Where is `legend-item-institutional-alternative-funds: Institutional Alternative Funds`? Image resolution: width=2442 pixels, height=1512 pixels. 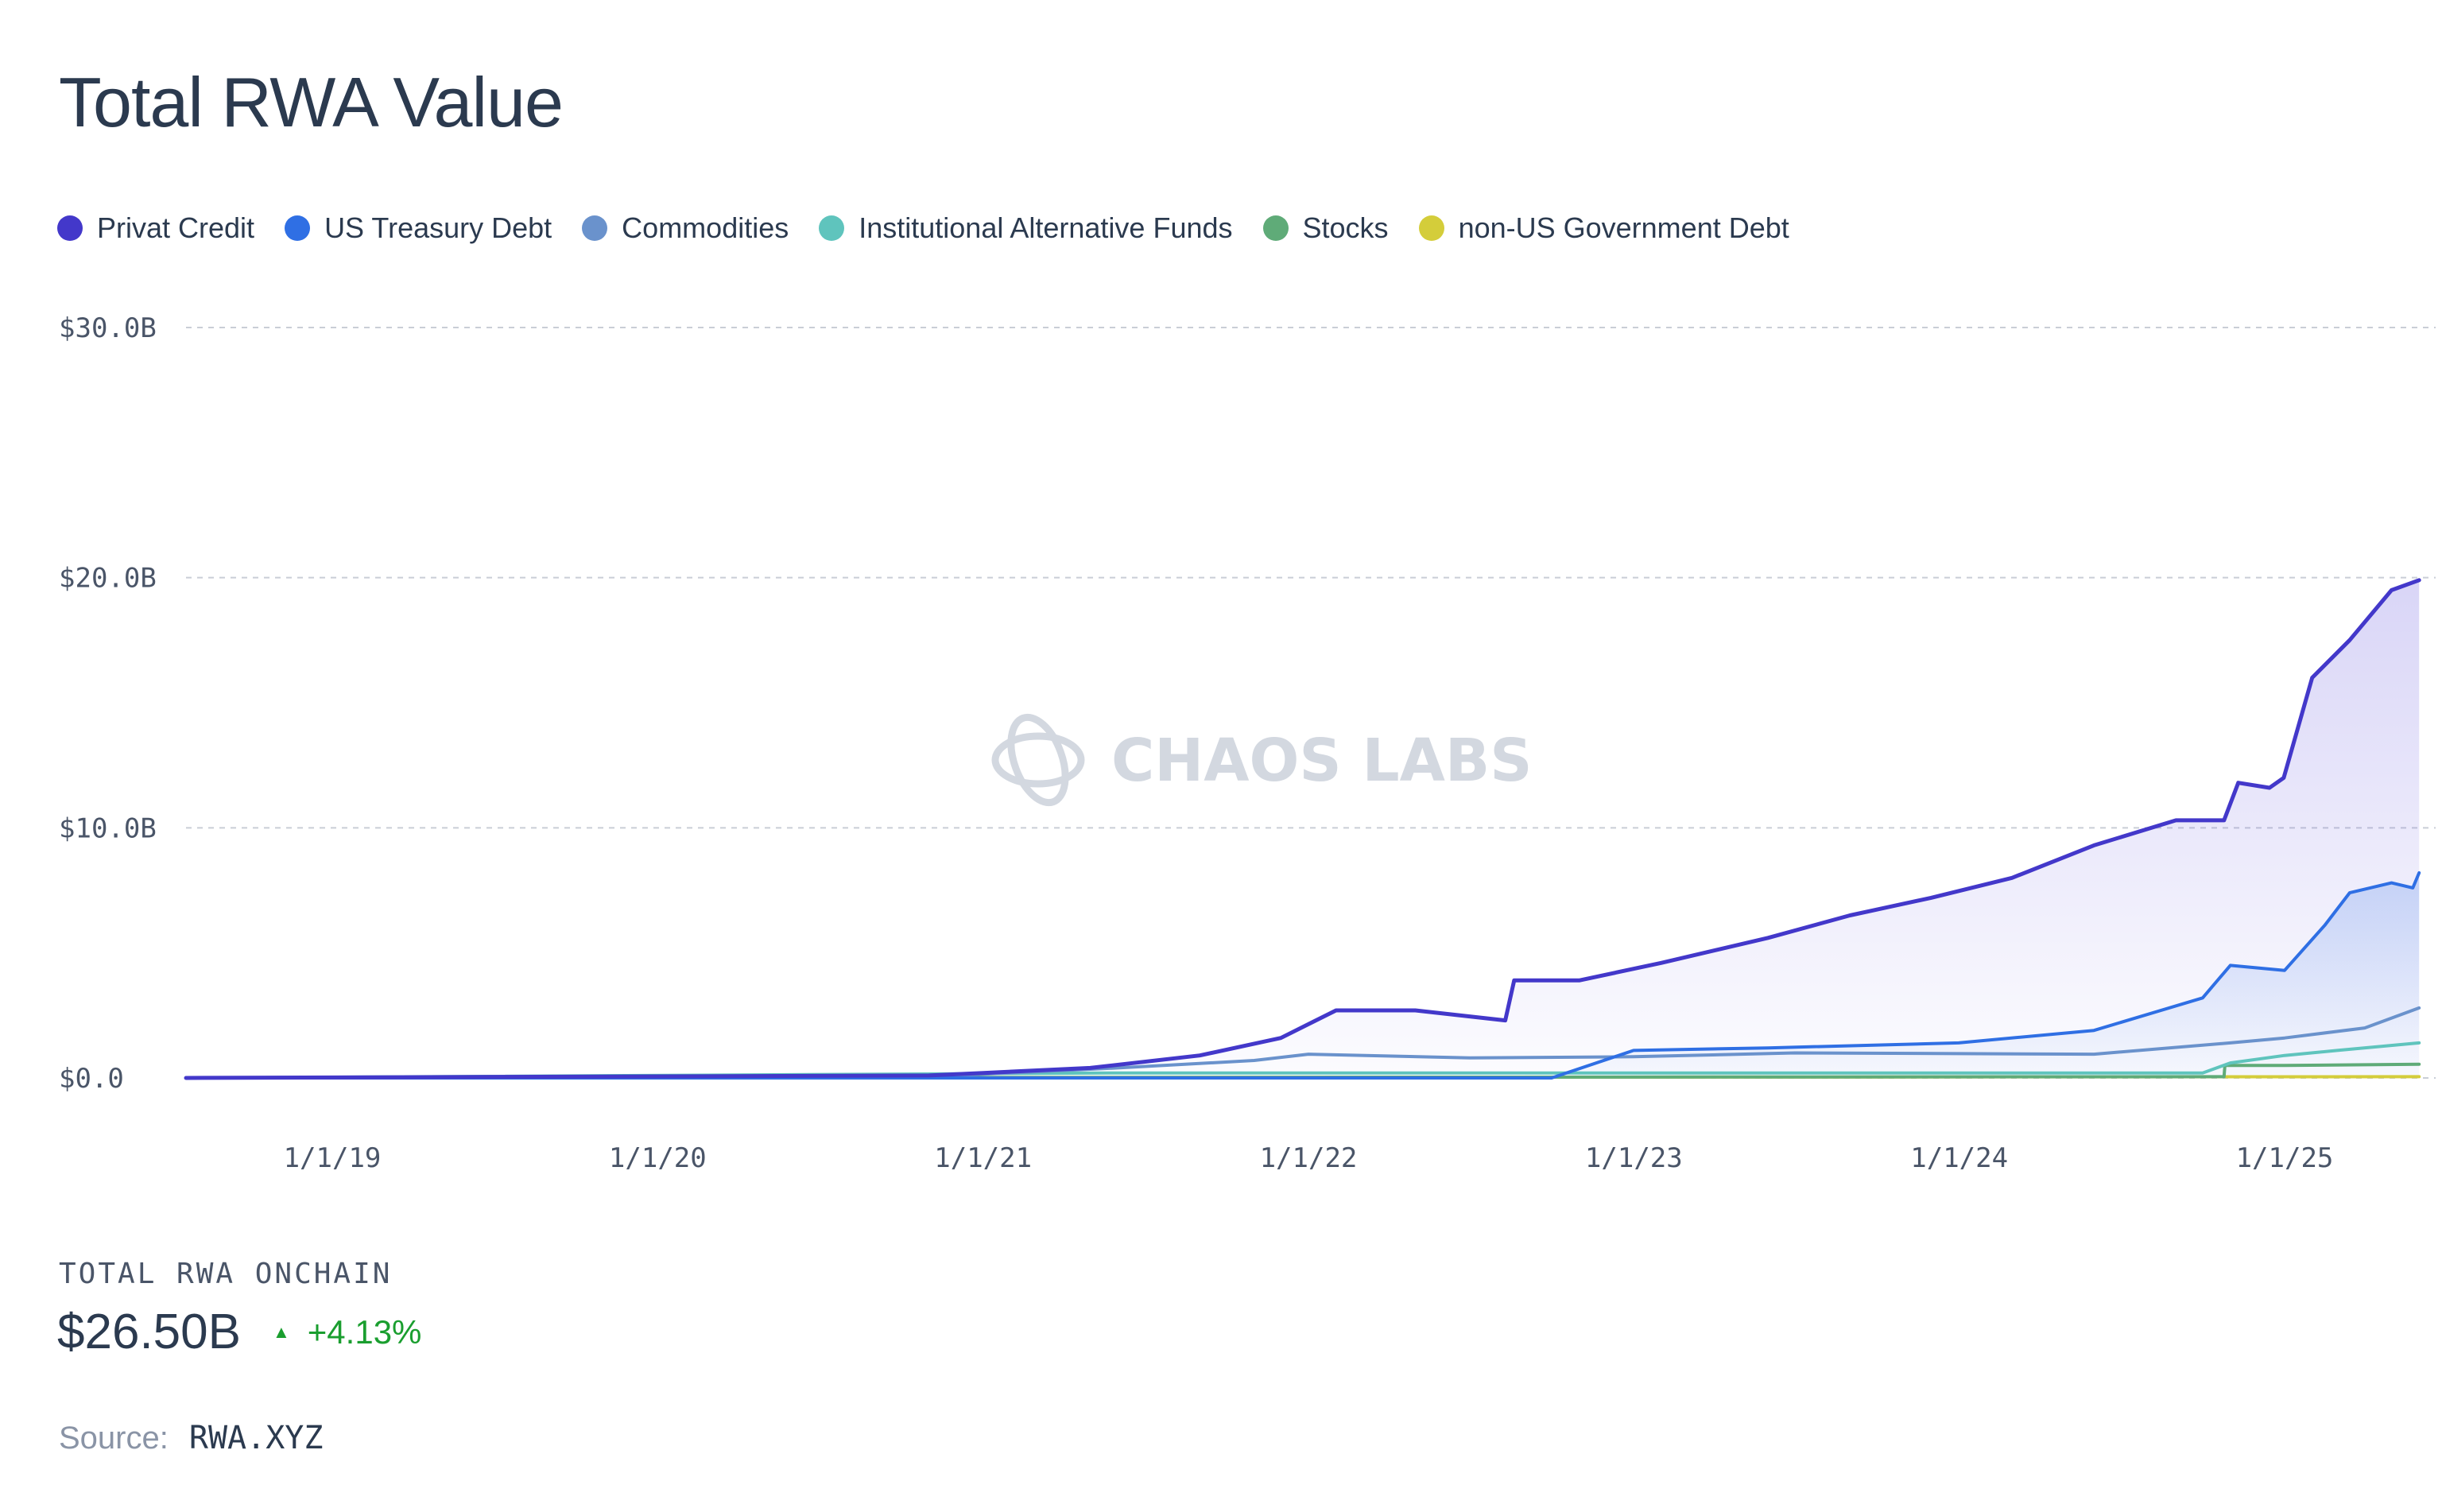 legend-item-institutional-alternative-funds: Institutional Alternative Funds is located at coordinates (1026, 228).